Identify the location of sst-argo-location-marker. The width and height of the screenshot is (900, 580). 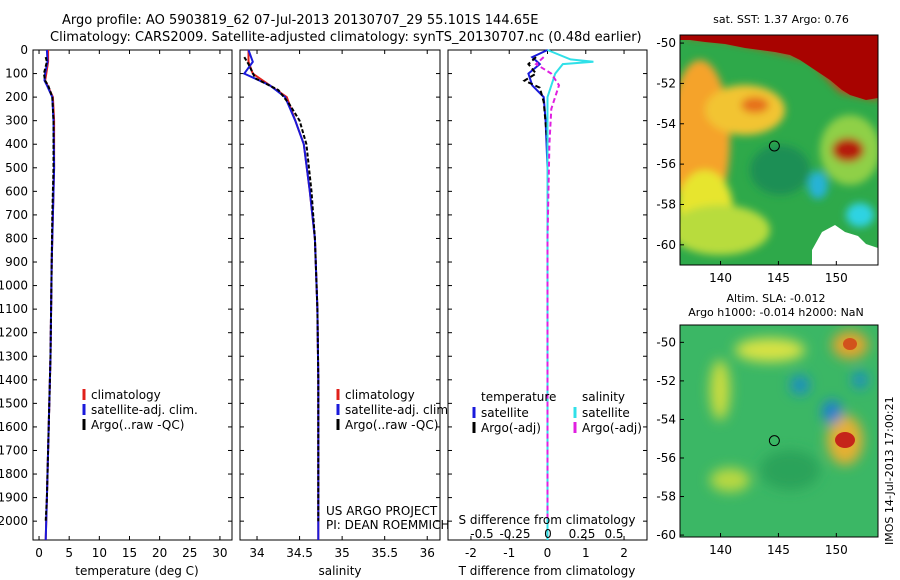
(774, 146).